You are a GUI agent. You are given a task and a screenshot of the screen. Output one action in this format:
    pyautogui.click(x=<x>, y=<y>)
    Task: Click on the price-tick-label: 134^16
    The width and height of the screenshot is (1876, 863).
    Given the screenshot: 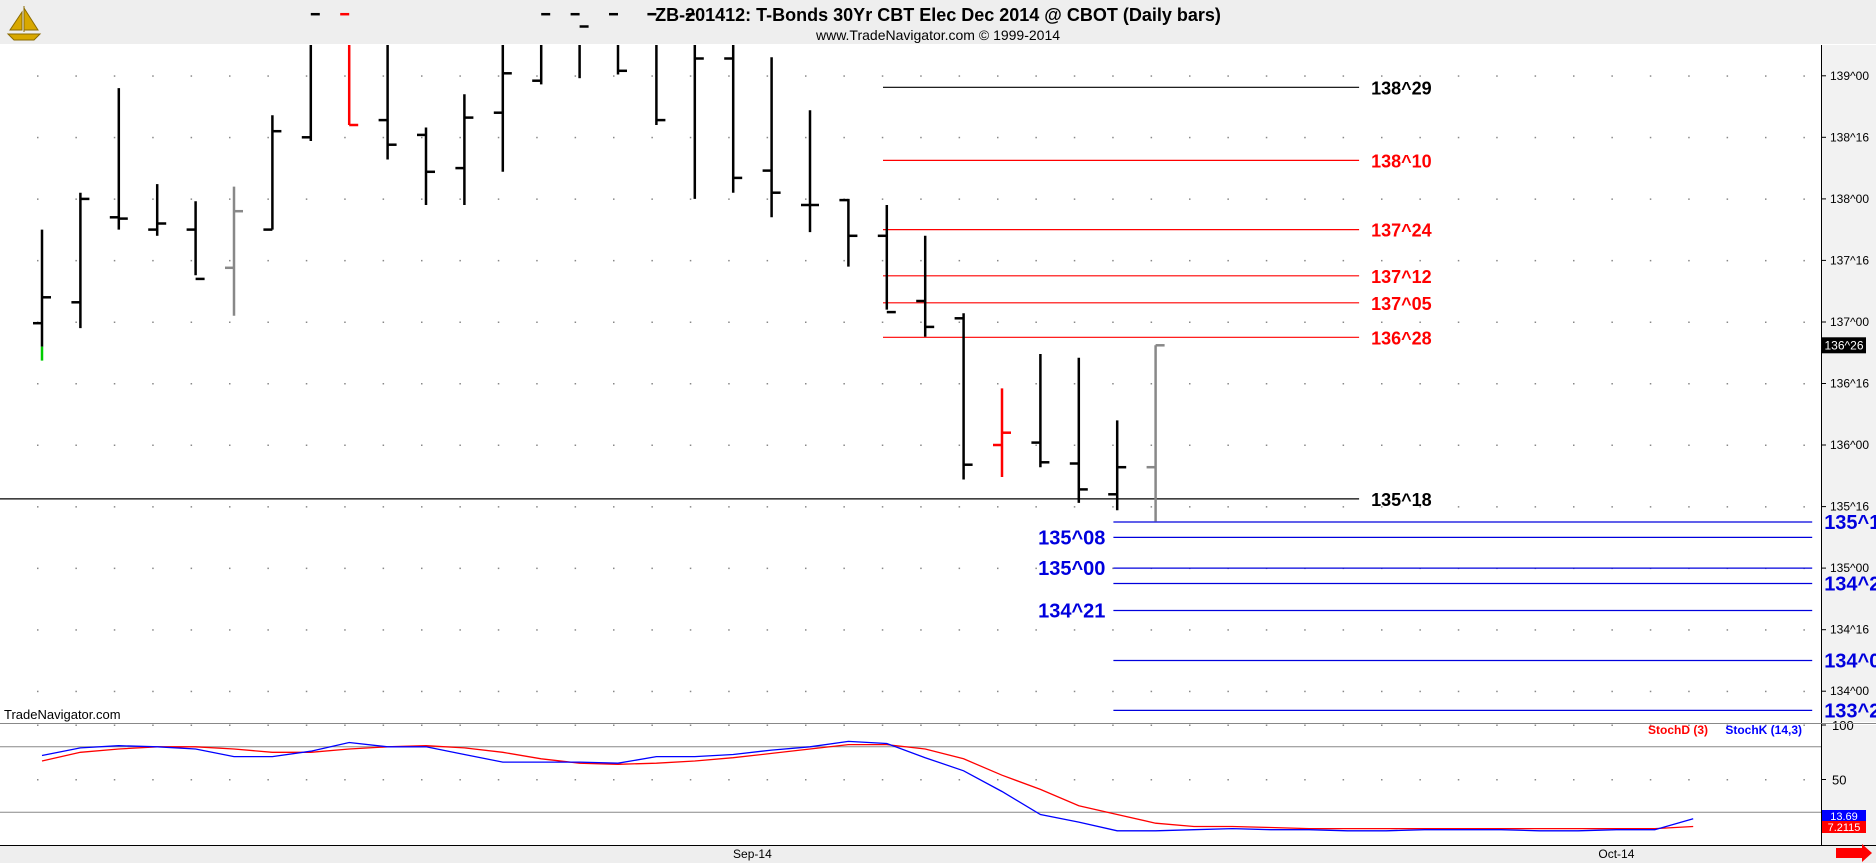 What is the action you would take?
    pyautogui.click(x=1849, y=630)
    